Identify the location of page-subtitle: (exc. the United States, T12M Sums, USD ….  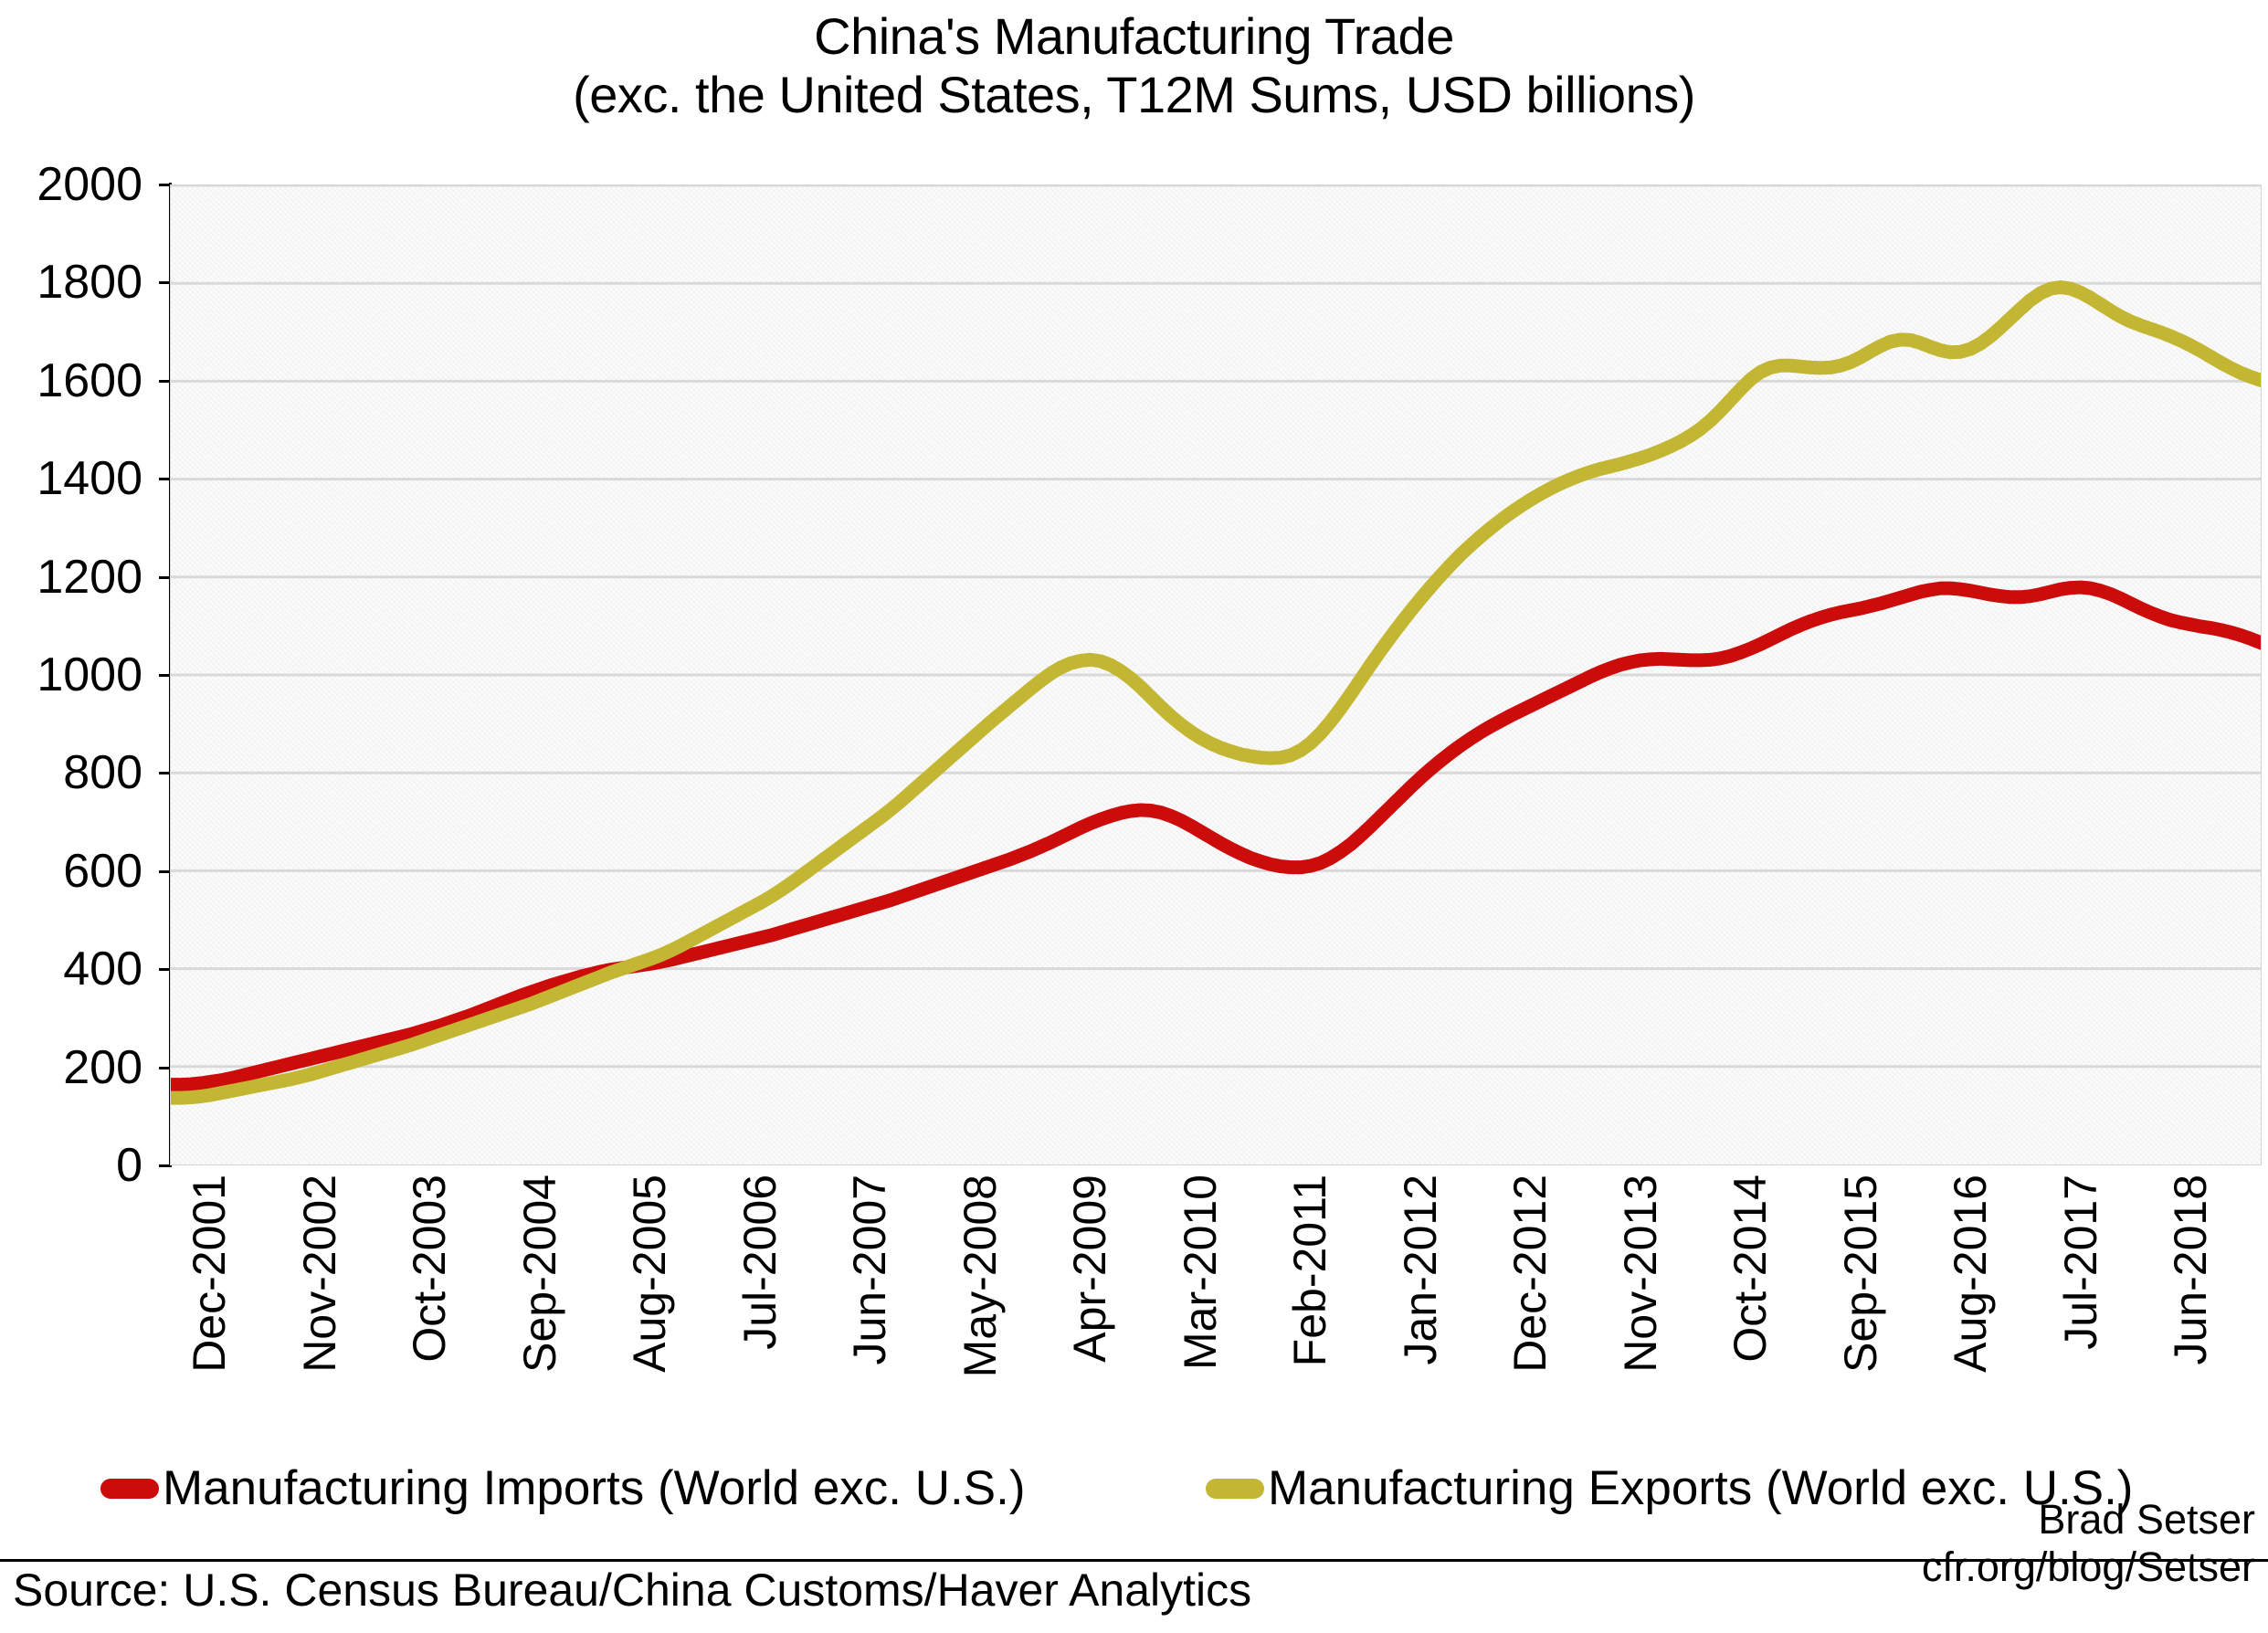
(1134, 94).